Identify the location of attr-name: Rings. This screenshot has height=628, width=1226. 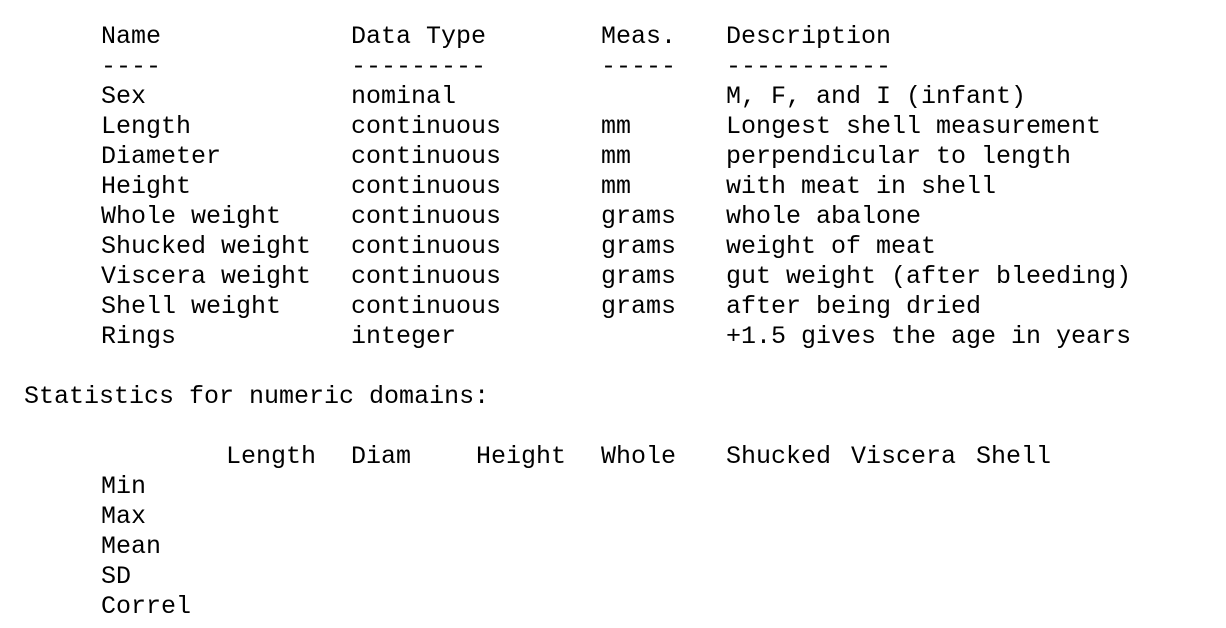
(139, 336).